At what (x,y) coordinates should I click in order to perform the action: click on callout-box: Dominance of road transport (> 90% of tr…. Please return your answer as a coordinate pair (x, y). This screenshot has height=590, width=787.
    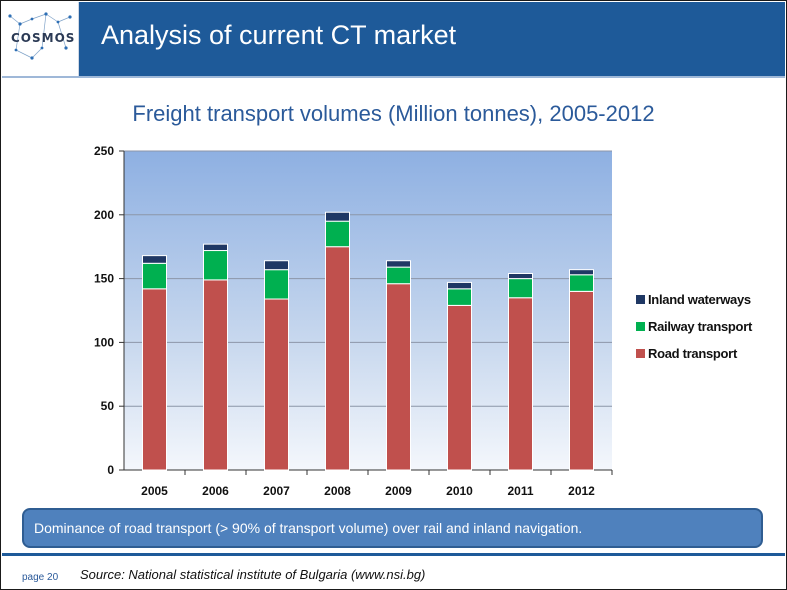
    Looking at the image, I should click on (392, 528).